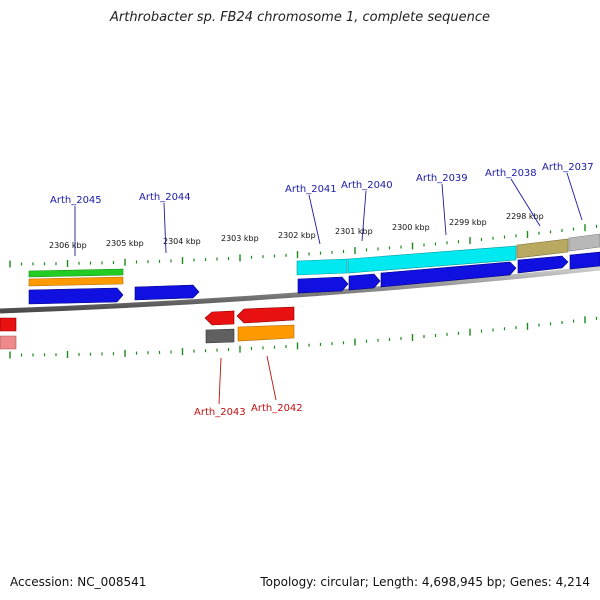 The height and width of the screenshot is (600, 600). I want to click on gene-label: Arth_2043, so click(220, 412).